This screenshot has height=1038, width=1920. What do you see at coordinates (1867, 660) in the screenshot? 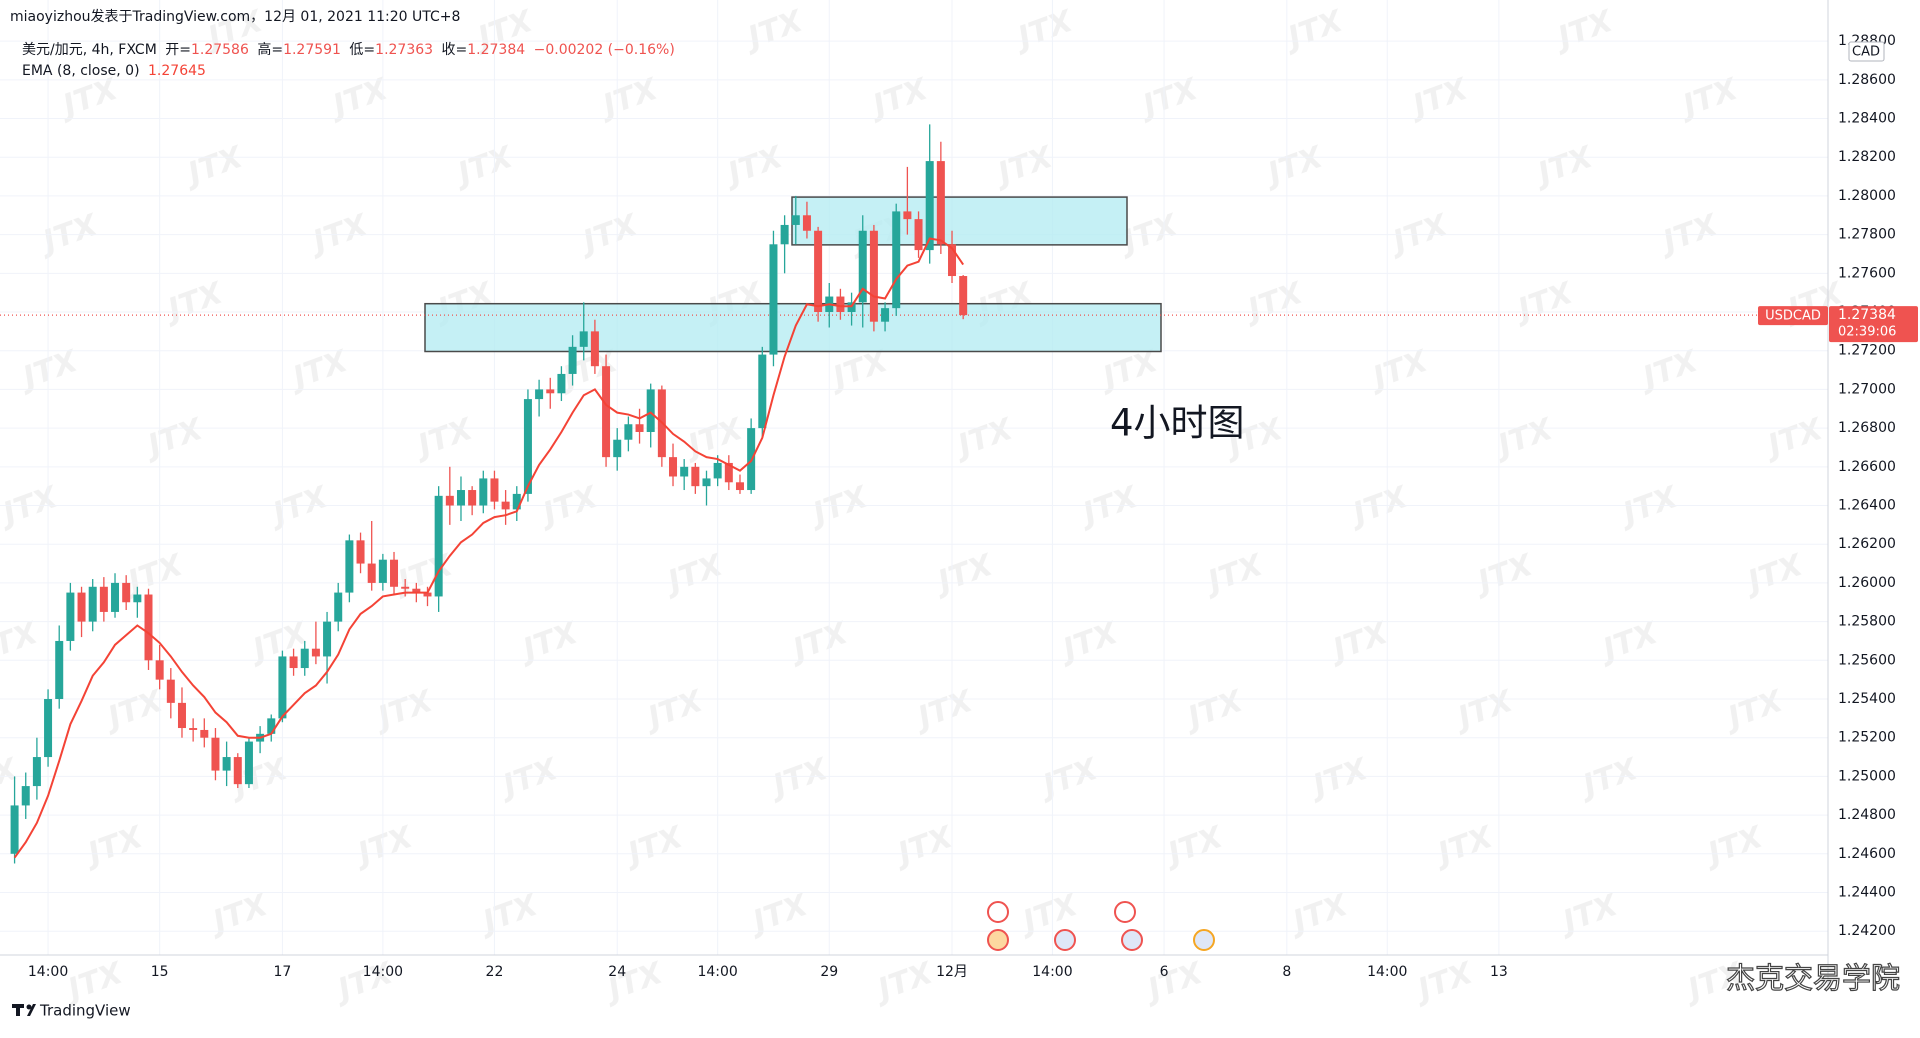
I see `y-tick-label: 1.25600` at bounding box center [1867, 660].